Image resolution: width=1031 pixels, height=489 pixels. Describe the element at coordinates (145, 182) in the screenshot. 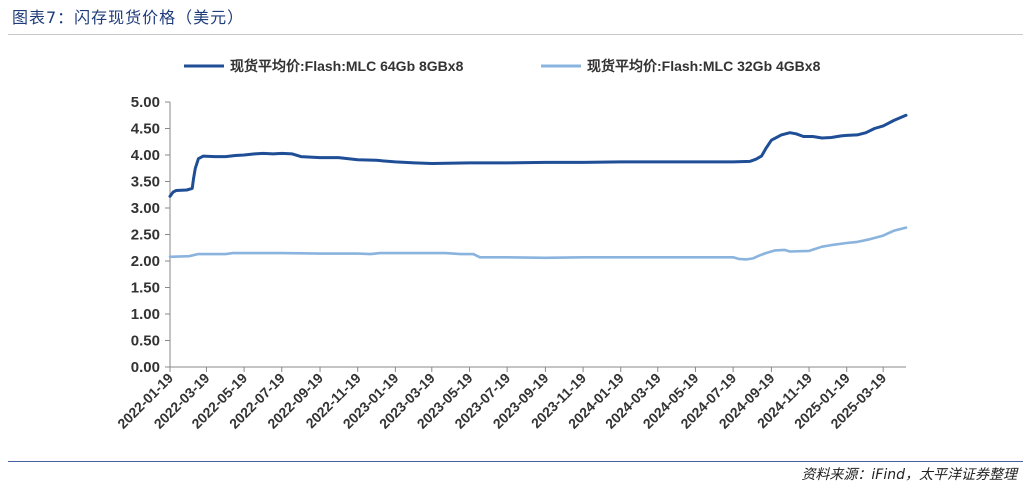

I see `y-tick-label: 3.50` at that location.